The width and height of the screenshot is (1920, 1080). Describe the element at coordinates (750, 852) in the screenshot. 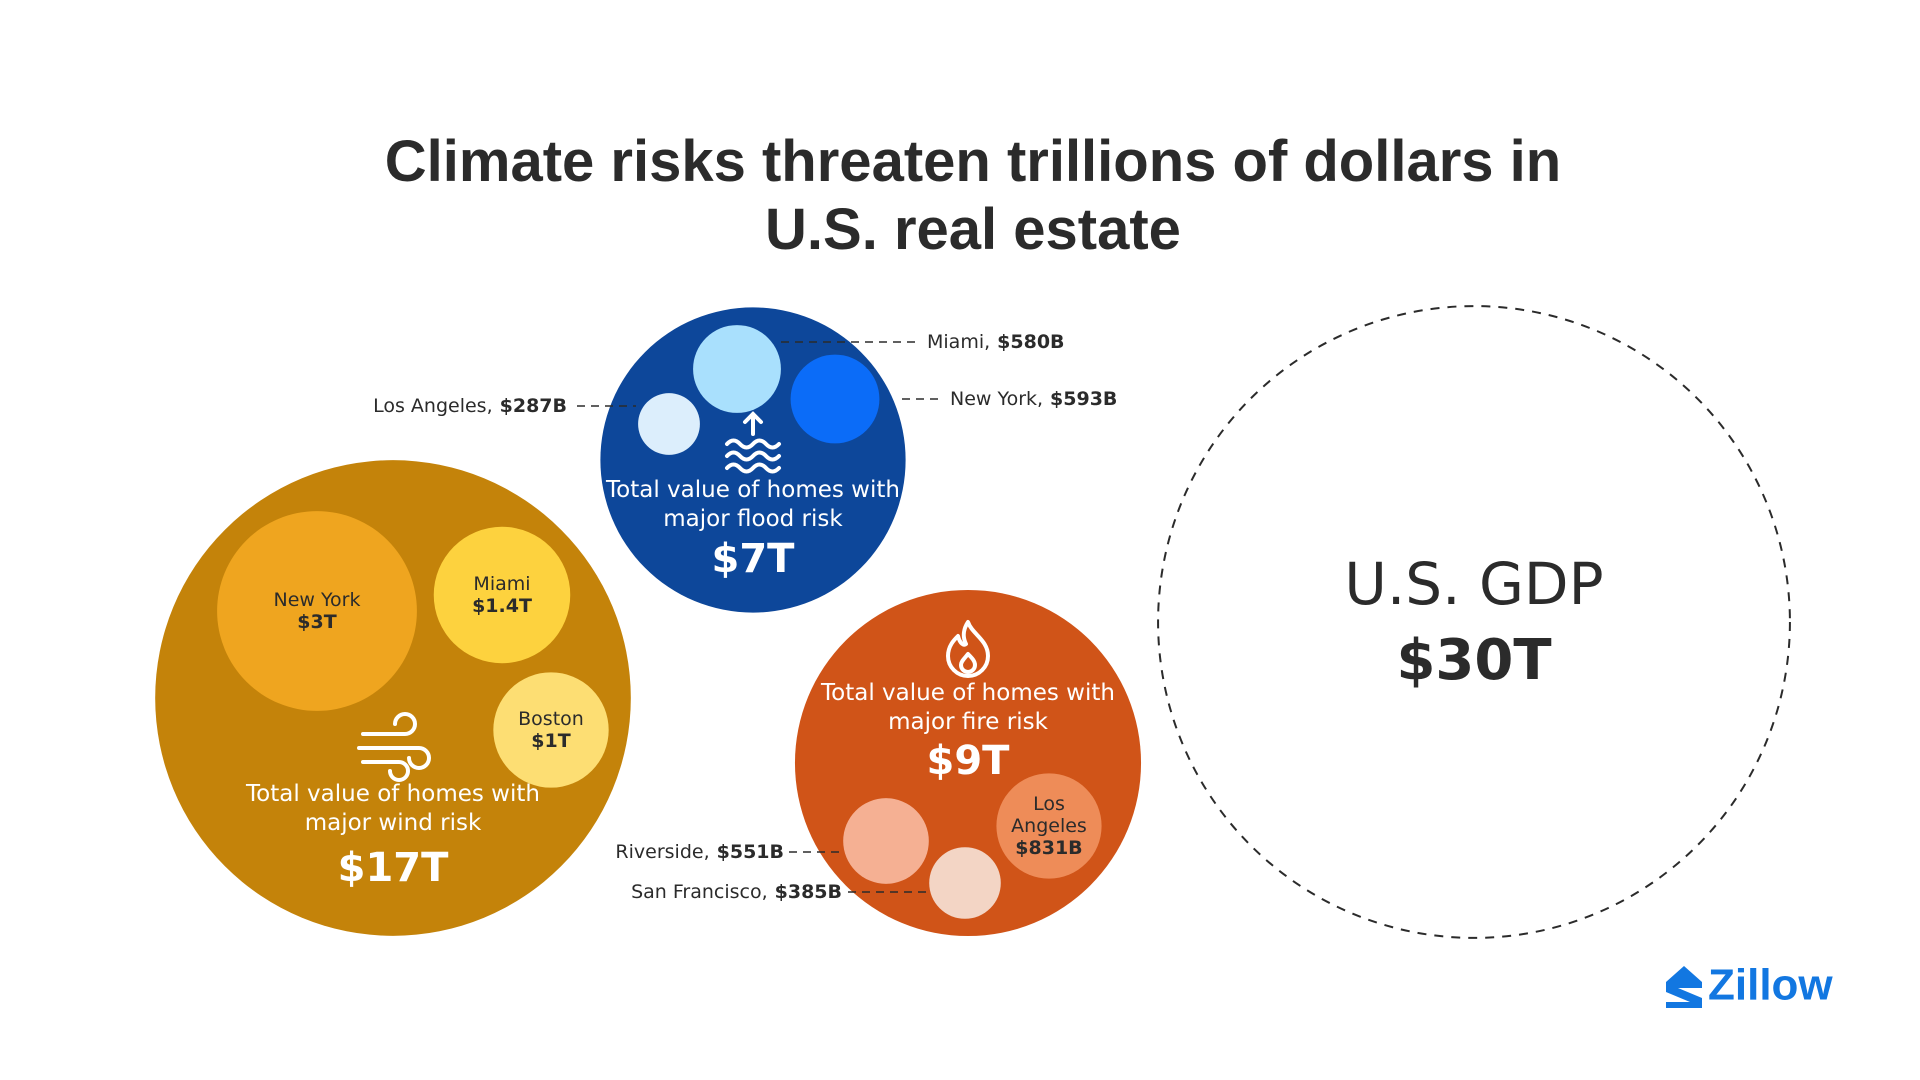

I see `city-value: $551B` at that location.